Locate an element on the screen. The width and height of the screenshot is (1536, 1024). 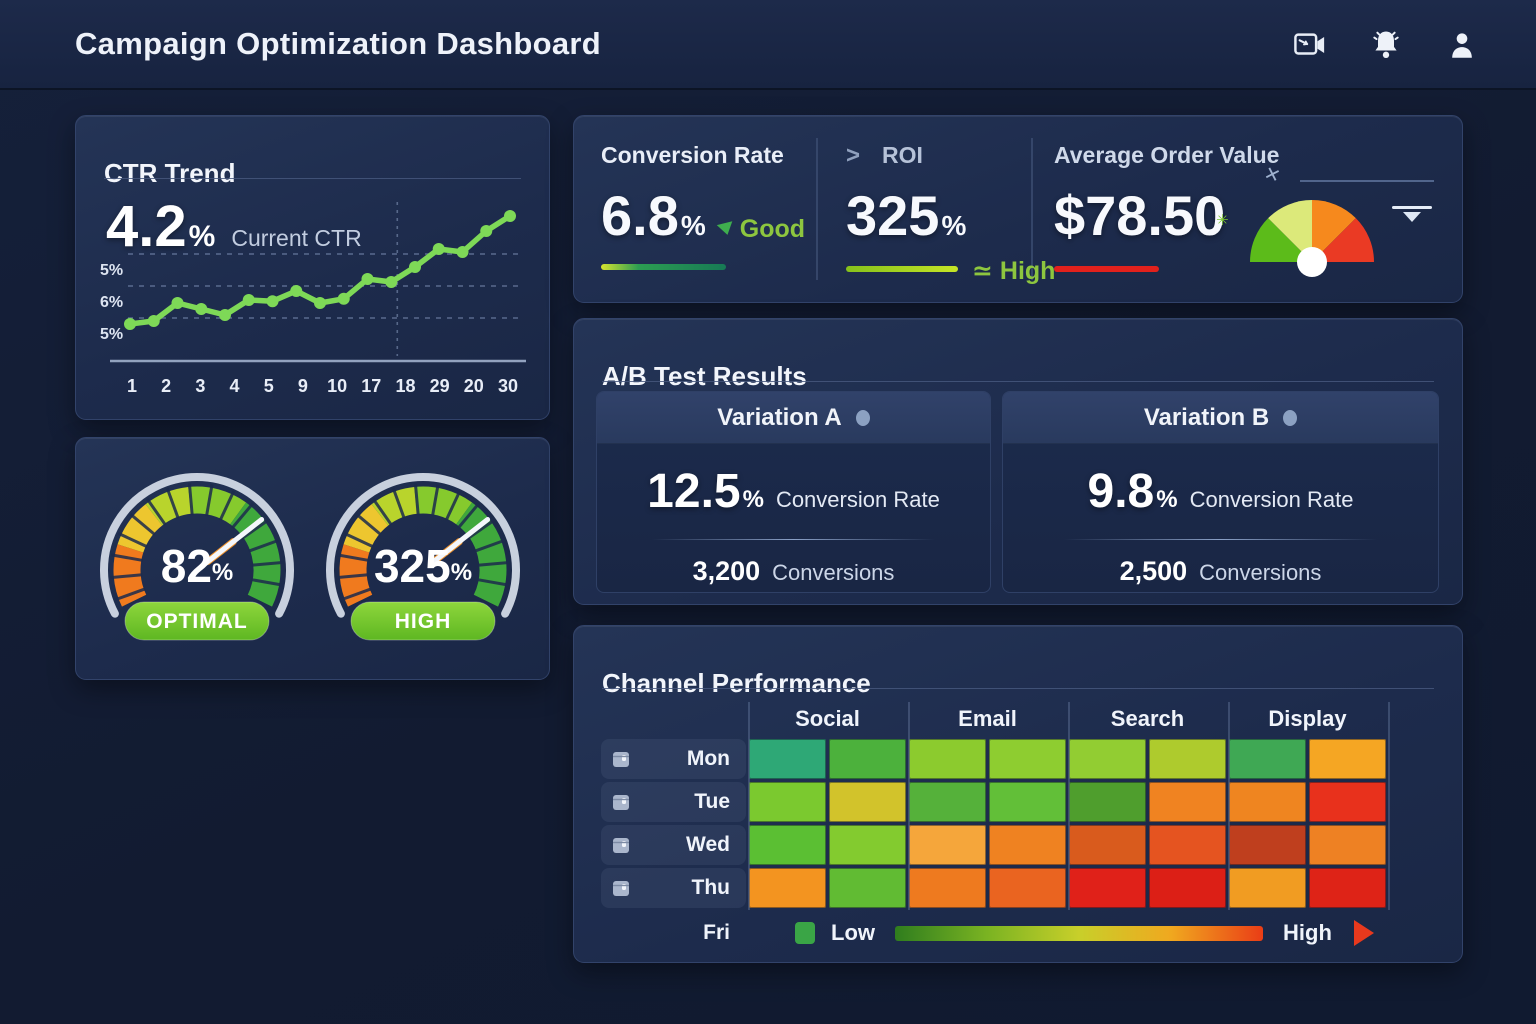
variation-a-name: Variation A is located at coordinates (779, 417).